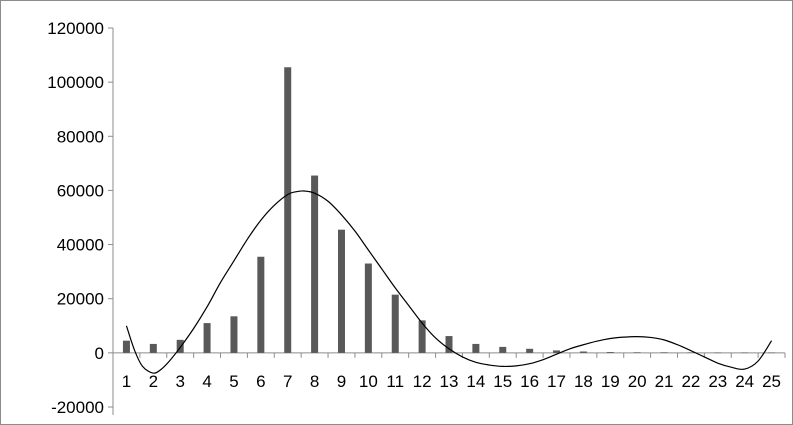 The image size is (793, 425). What do you see at coordinates (80, 245) in the screenshot?
I see `y-tick-label: 40000` at bounding box center [80, 245].